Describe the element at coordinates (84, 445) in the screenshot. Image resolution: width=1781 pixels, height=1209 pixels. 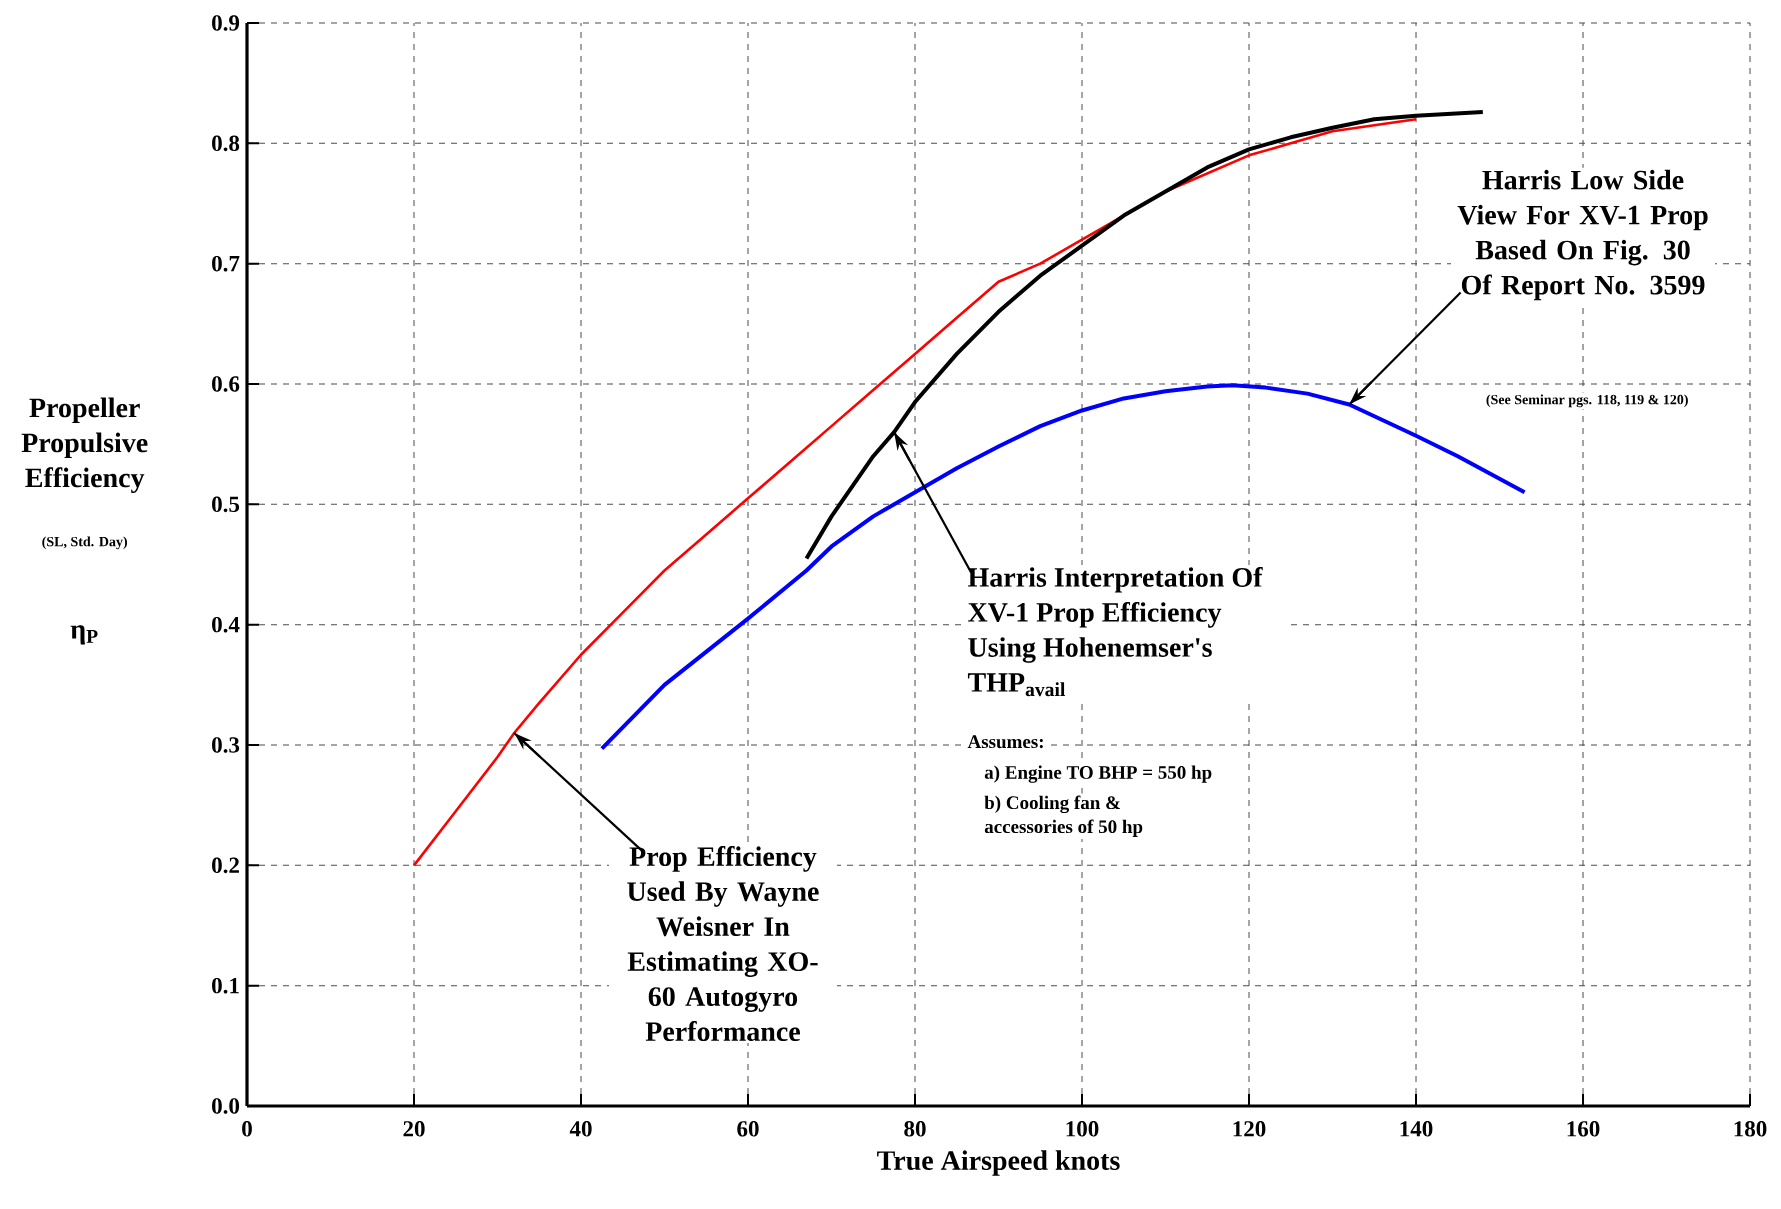
I see `y-axis-title: Propeller Propulsive Efficiency` at that location.